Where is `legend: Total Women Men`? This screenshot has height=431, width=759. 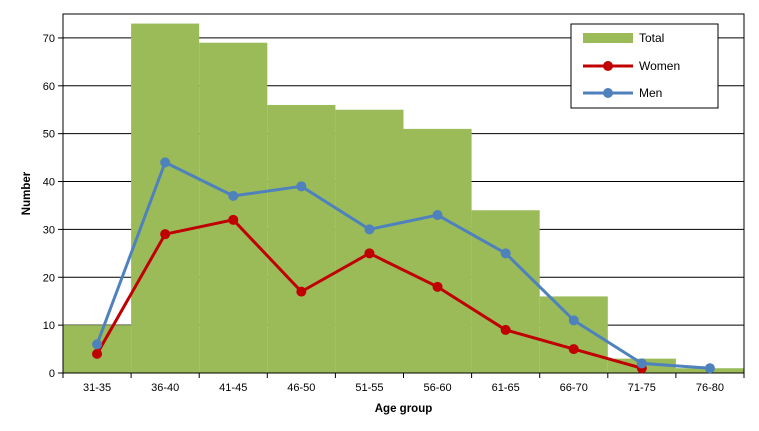 legend: Total Women Men is located at coordinates (644, 66).